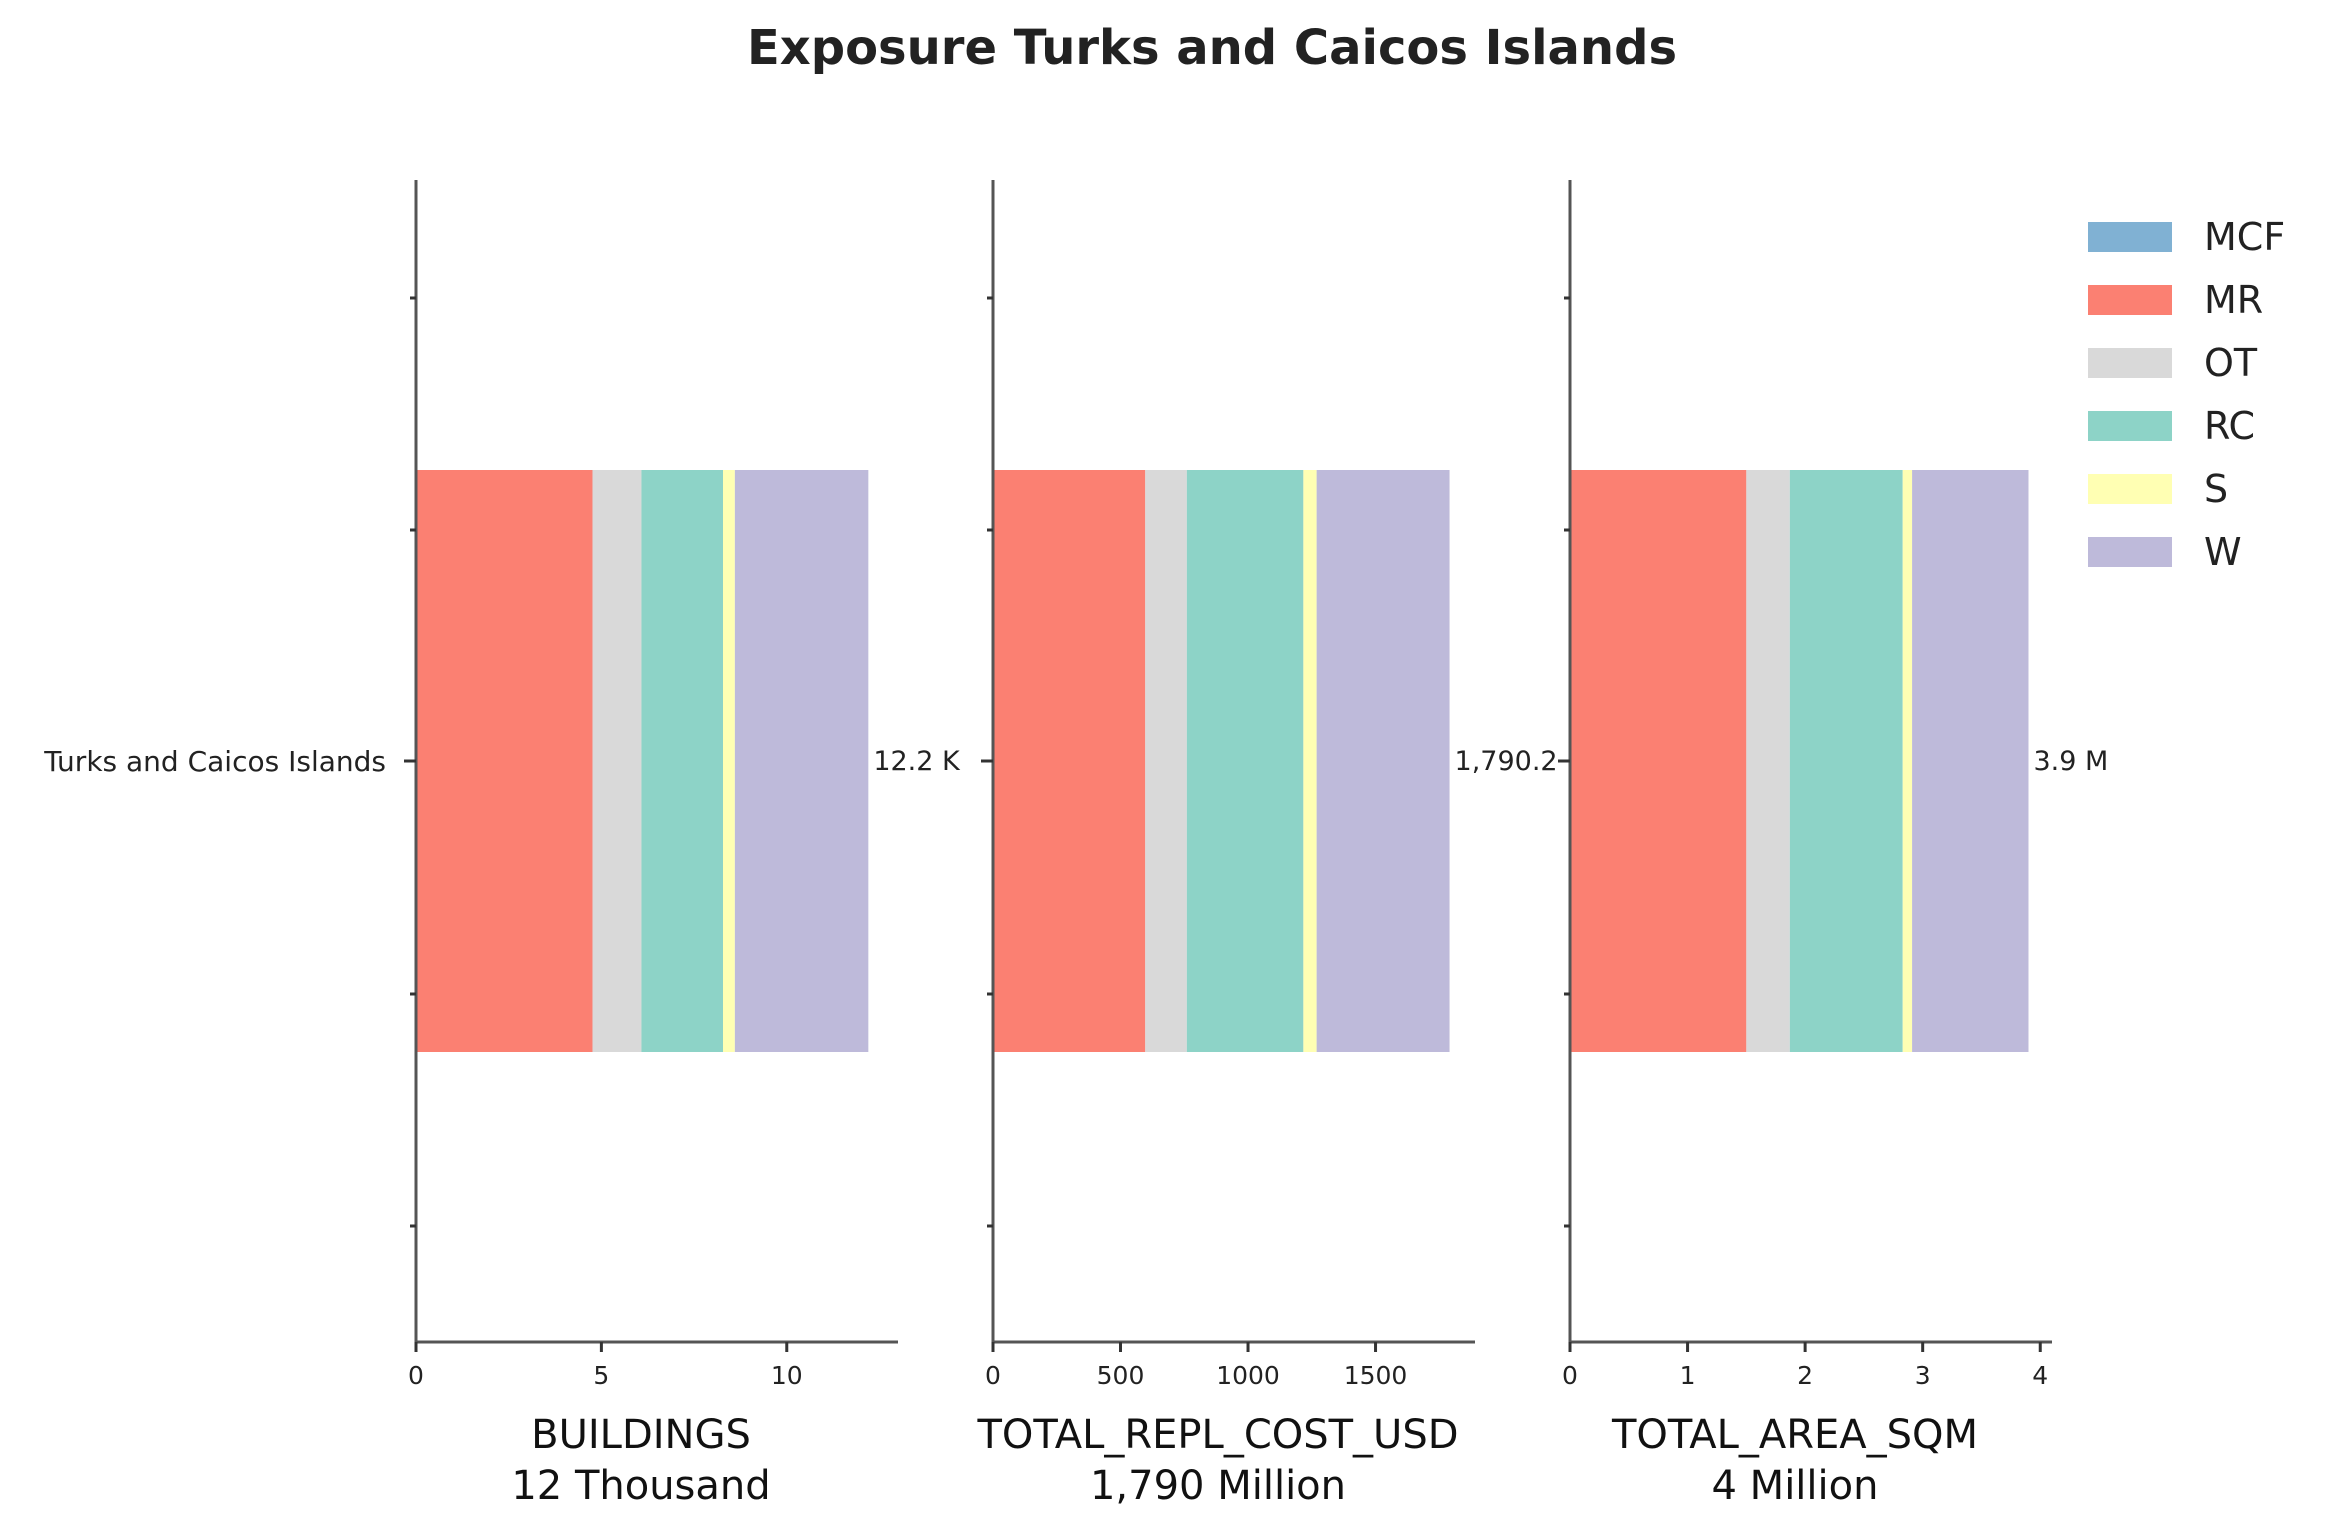 The image size is (2330, 1529). Describe the element at coordinates (1248, 1375) in the screenshot. I see `x-tick-label: 1000` at that location.